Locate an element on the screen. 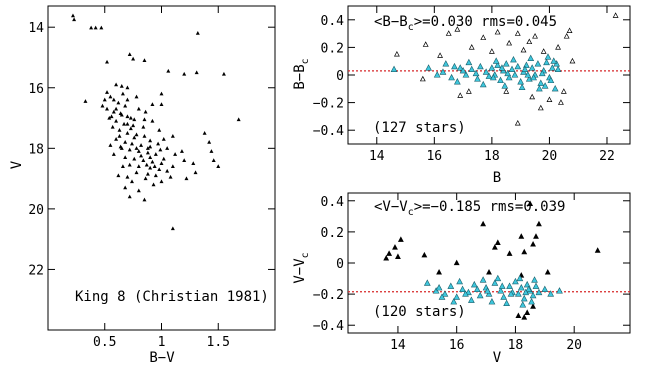 The image size is (648, 371). b-residual-y-tick-label: 0.2 is located at coordinates (332, 48).